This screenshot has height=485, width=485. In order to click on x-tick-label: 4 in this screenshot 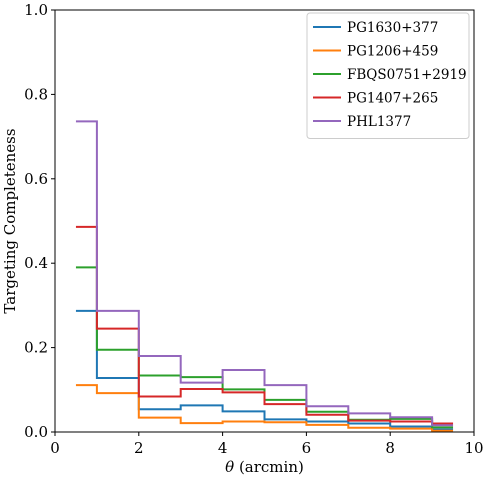, I will do `click(223, 448)`.